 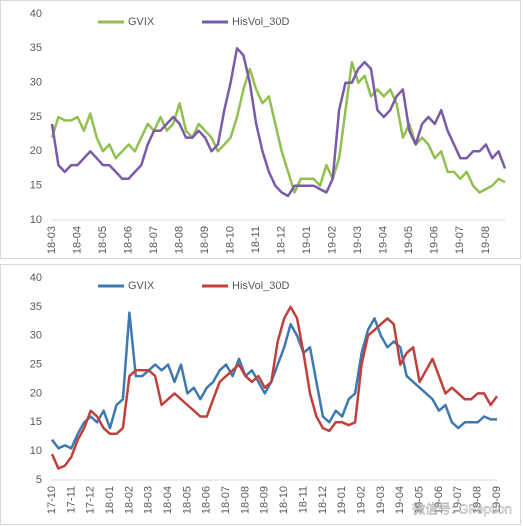 What do you see at coordinates (91, 500) in the screenshot?
I see `x-tick-label: 17-12` at bounding box center [91, 500].